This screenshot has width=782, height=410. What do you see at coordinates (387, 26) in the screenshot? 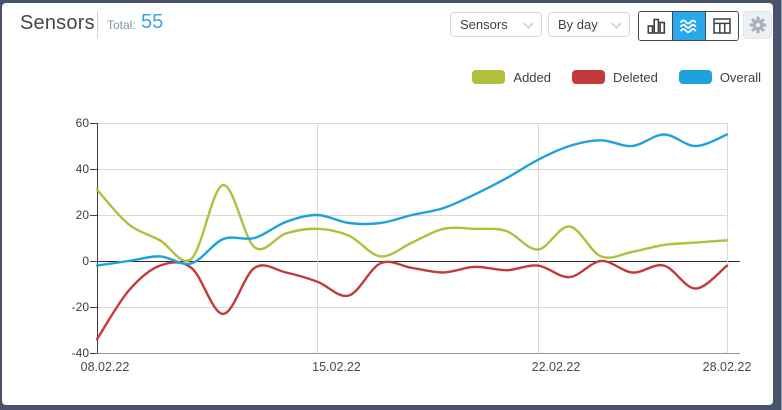
I see `panel-header: Sensors Total: 55 Sensors By day` at bounding box center [387, 26].